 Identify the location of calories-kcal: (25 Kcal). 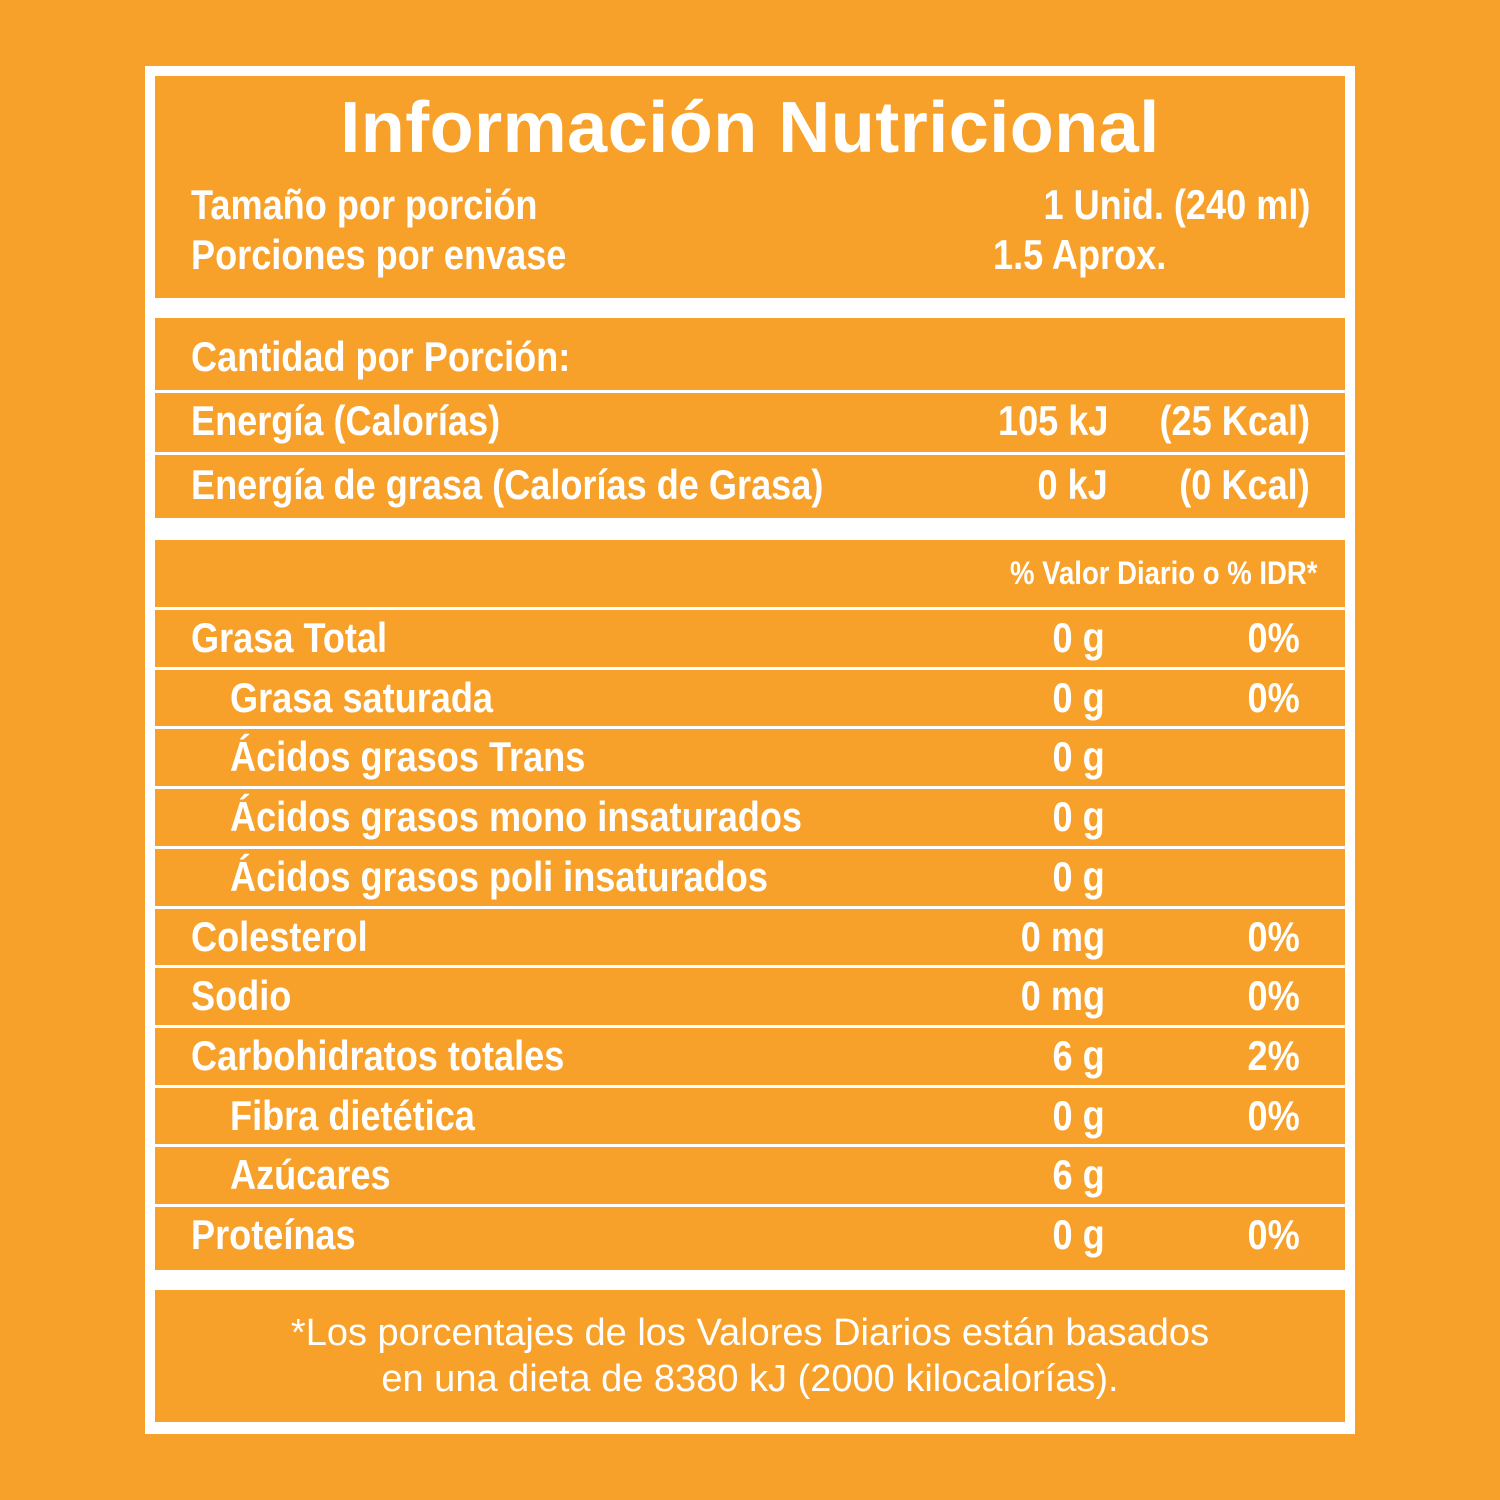
(1234, 420).